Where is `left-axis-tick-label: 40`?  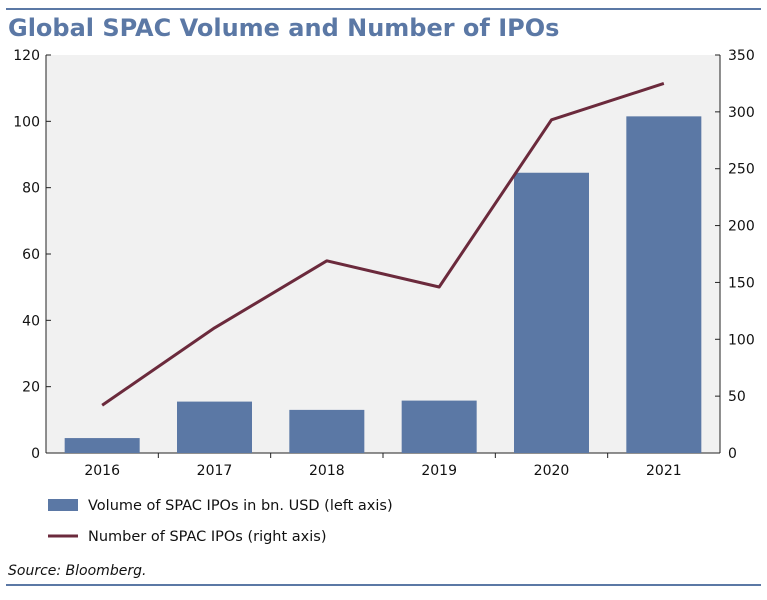 left-axis-tick-label: 40 is located at coordinates (31, 321).